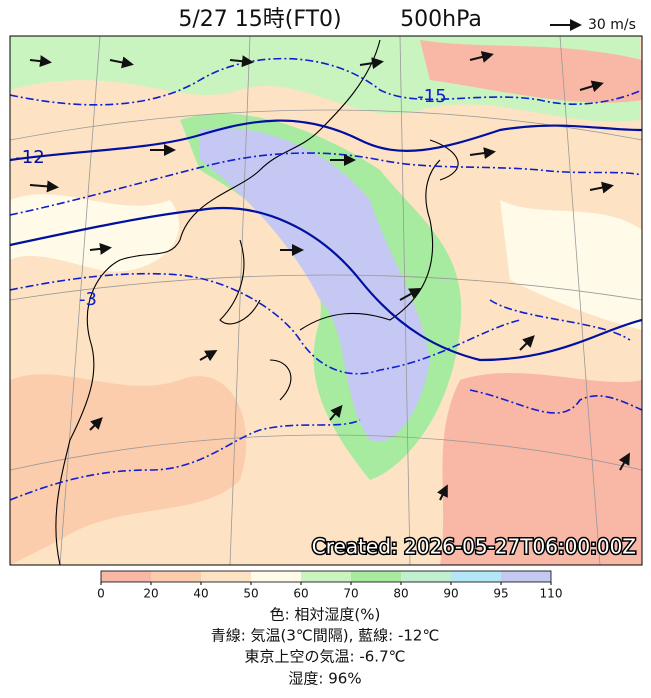  Describe the element at coordinates (250, 594) in the screenshot. I see `colorbar-tick-label: 50` at that location.